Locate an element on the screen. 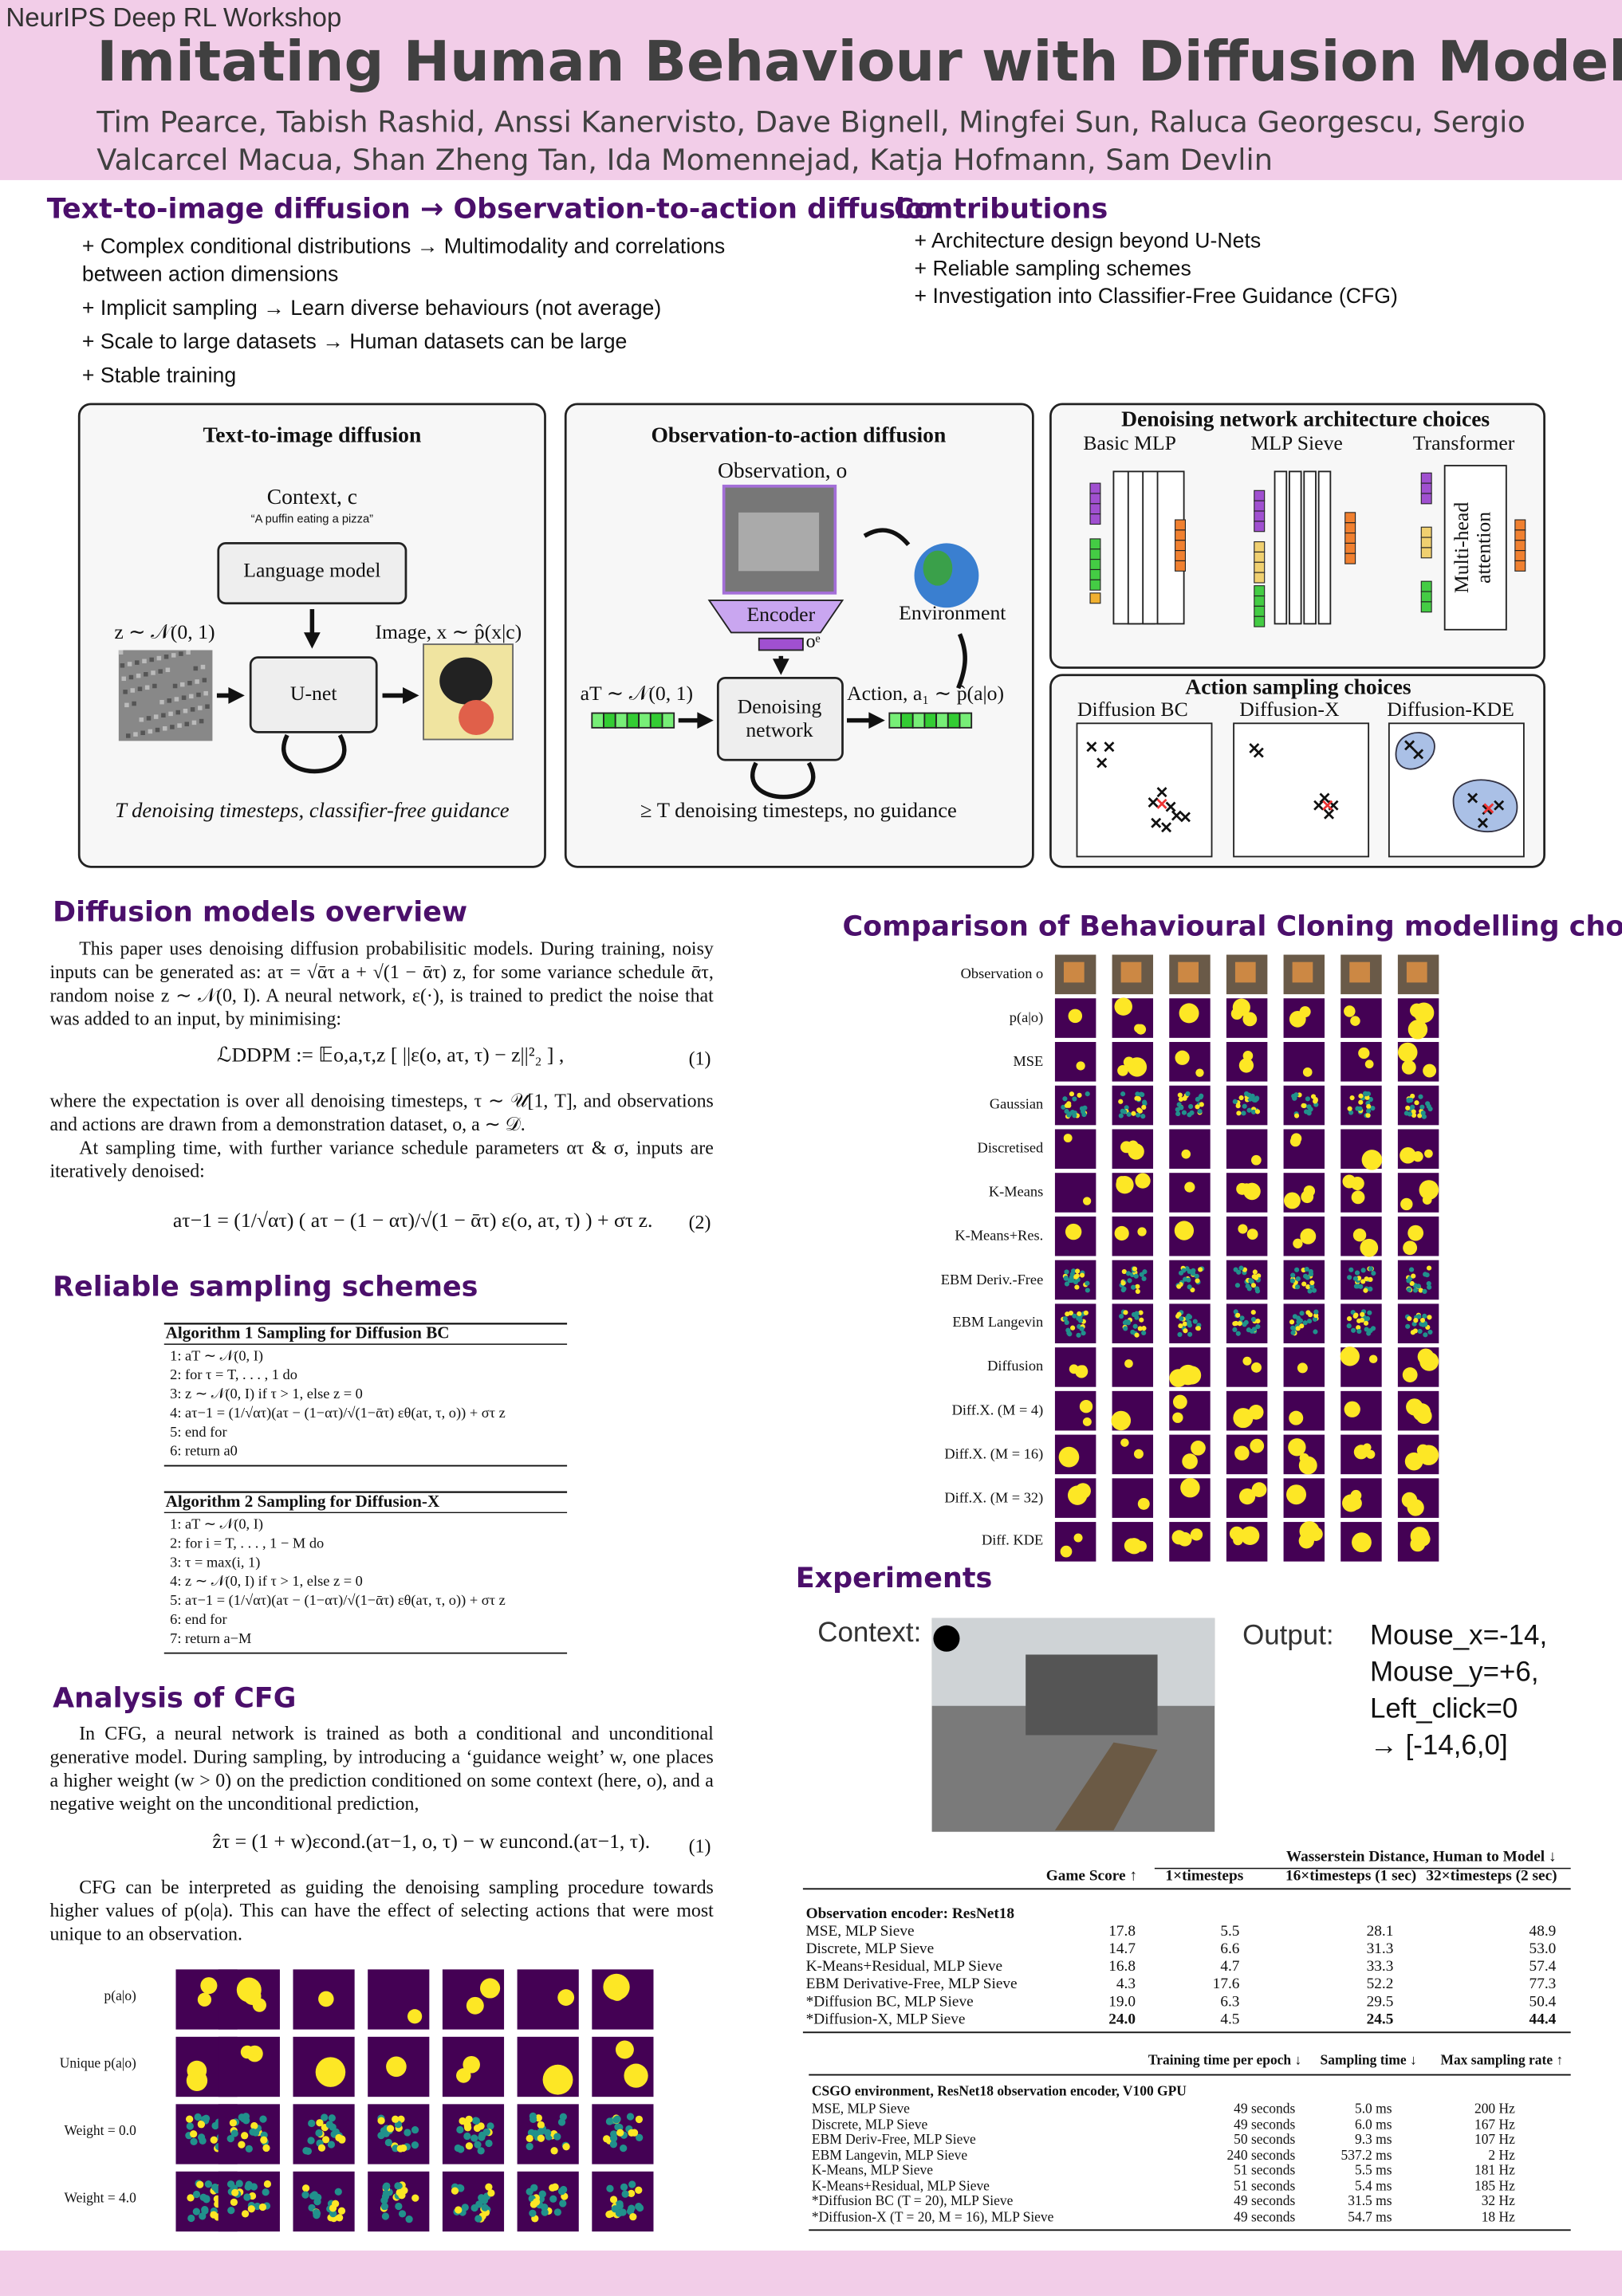 The width and height of the screenshot is (1622, 2296). algorithm-line: 6: return a0 is located at coordinates (204, 1452).